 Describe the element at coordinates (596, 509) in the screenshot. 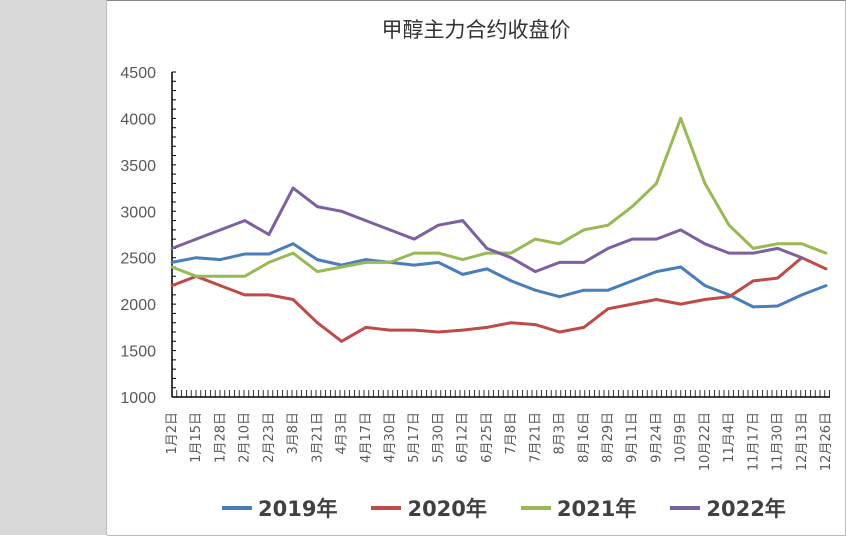

I see `legend-label: 2021年` at that location.